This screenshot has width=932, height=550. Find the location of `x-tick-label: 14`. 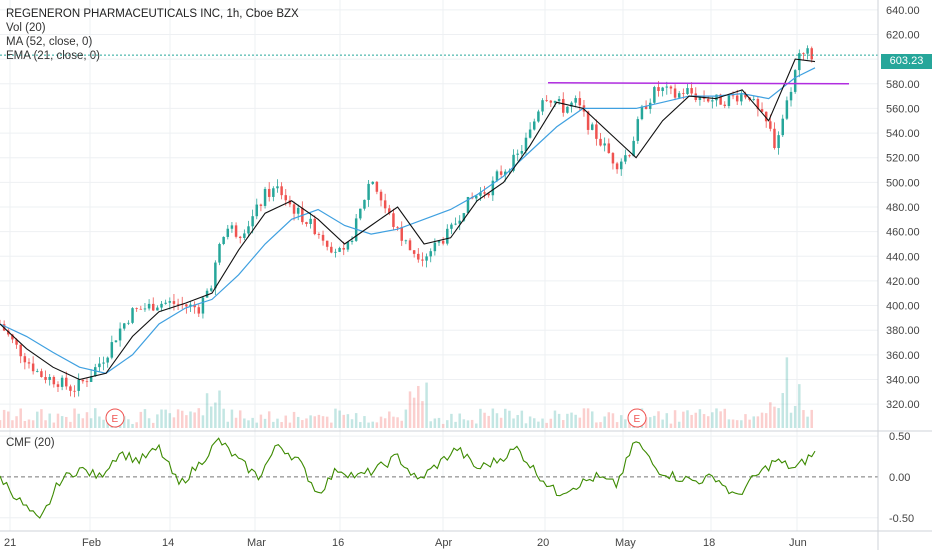

x-tick-label: 14 is located at coordinates (168, 543).